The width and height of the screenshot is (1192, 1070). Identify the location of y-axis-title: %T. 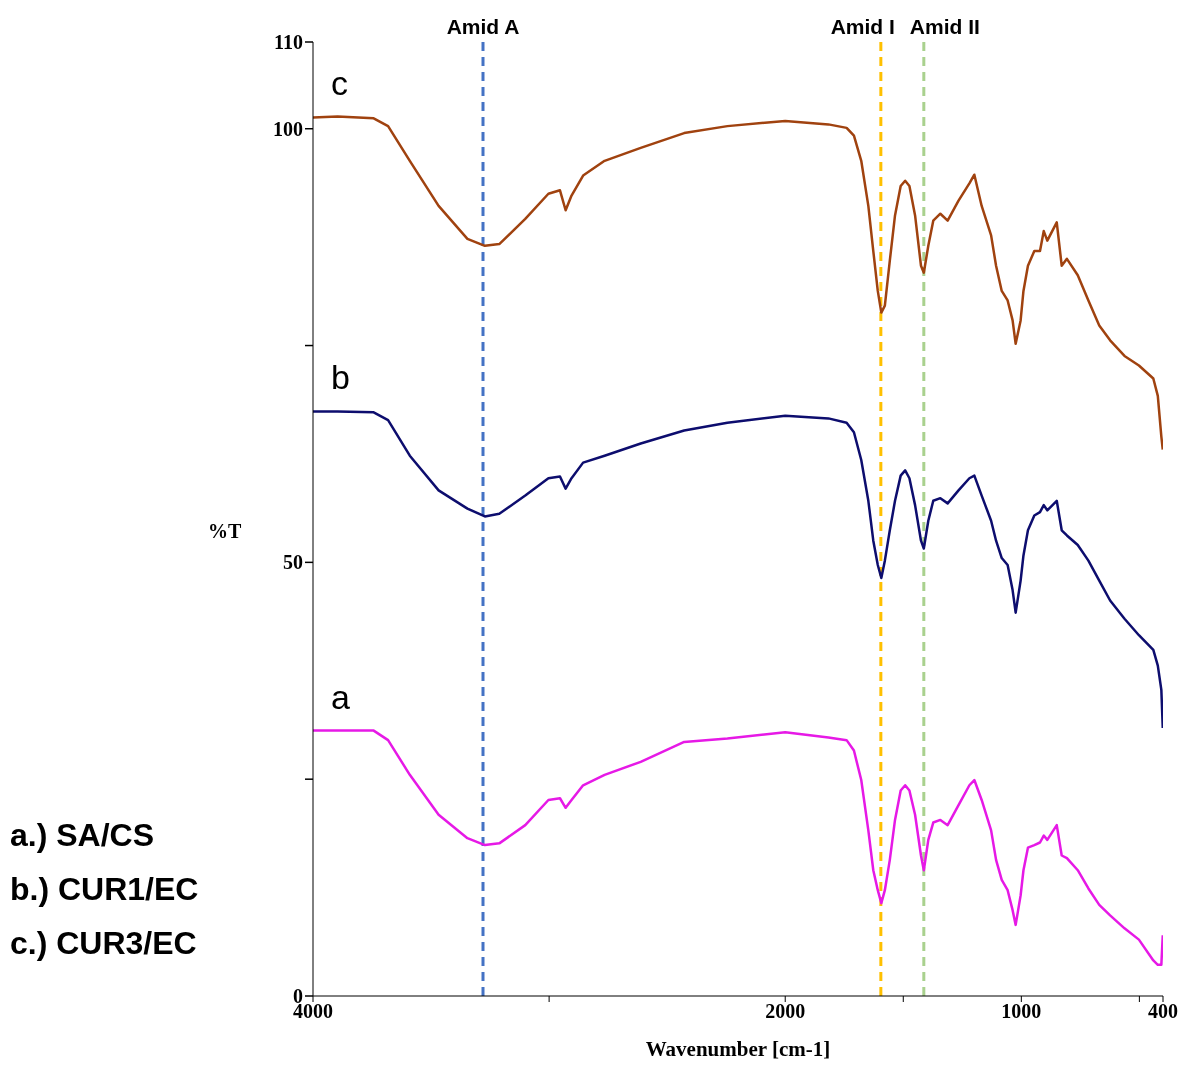
(225, 531).